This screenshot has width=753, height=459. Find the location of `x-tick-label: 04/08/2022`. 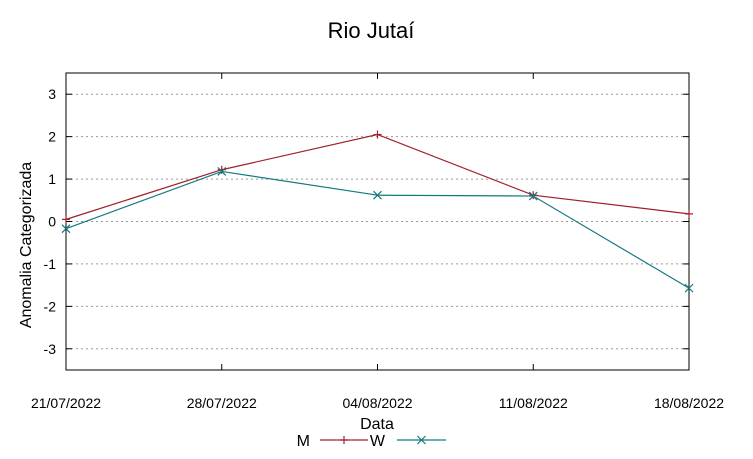

x-tick-label: 04/08/2022 is located at coordinates (377, 403).